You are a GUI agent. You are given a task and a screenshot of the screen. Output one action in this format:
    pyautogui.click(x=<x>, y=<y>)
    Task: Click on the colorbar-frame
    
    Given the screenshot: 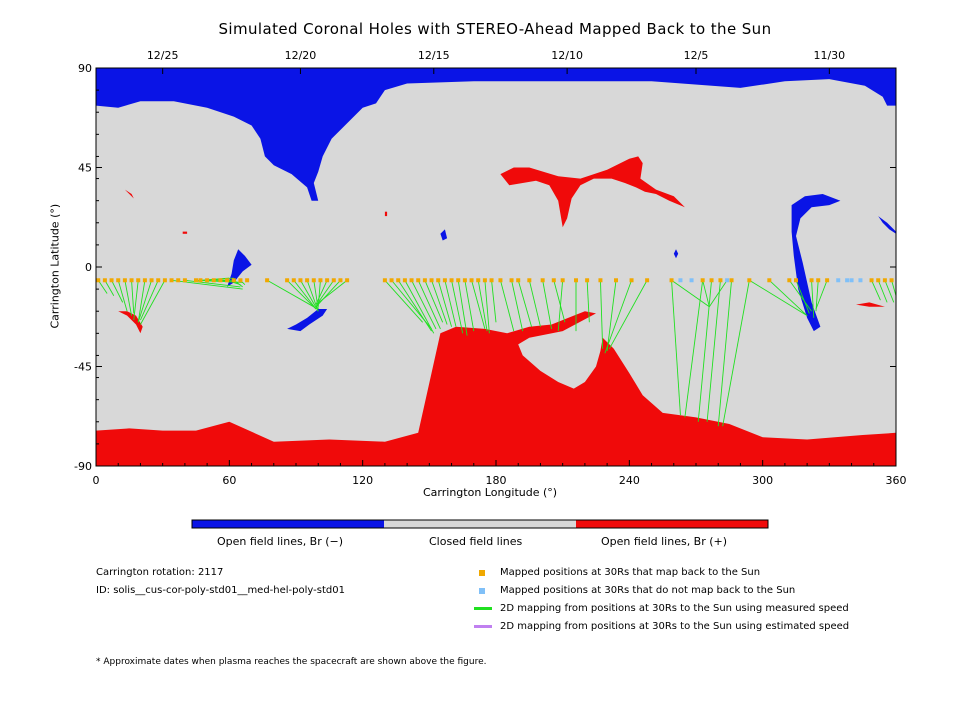 What is the action you would take?
    pyautogui.click(x=480, y=524)
    